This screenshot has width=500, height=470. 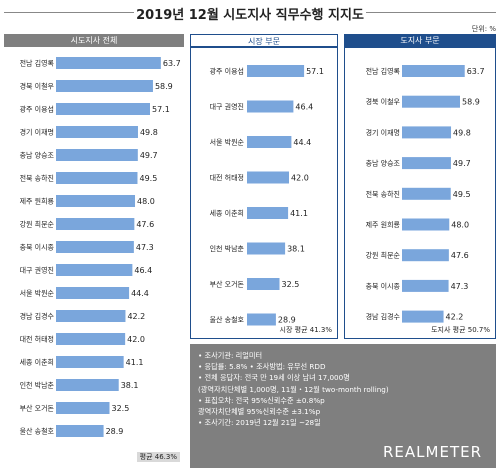 I want to click on category-label: 부산 오거돈, so click(x=227, y=284).